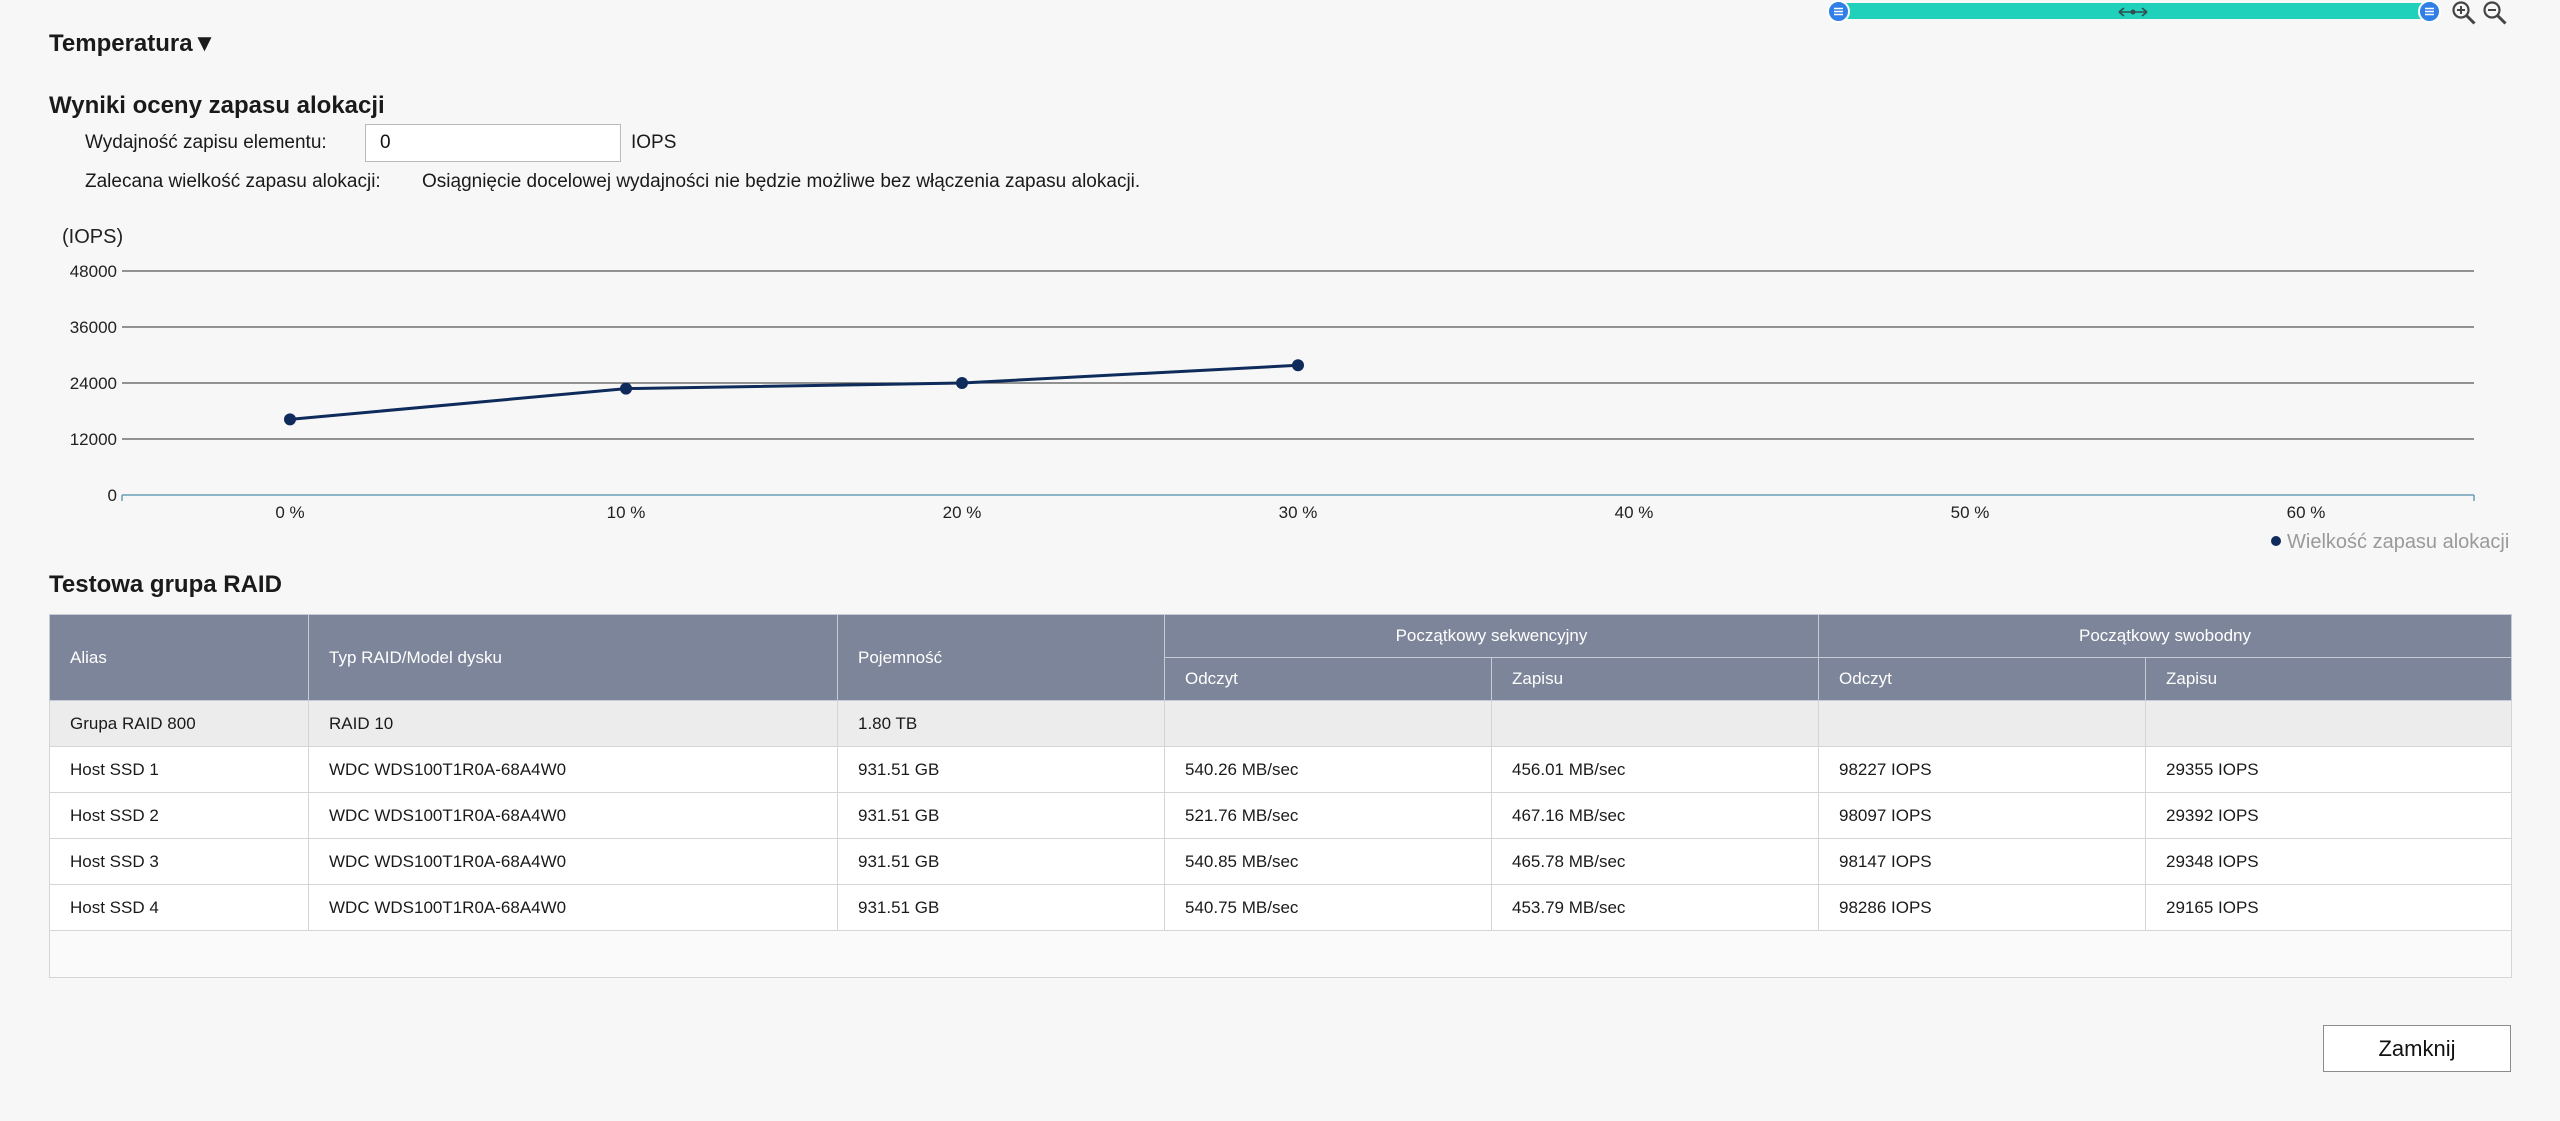 Image resolution: width=2560 pixels, height=1121 pixels. I want to click on table-cell: 98097 IOPS, so click(1982, 815).